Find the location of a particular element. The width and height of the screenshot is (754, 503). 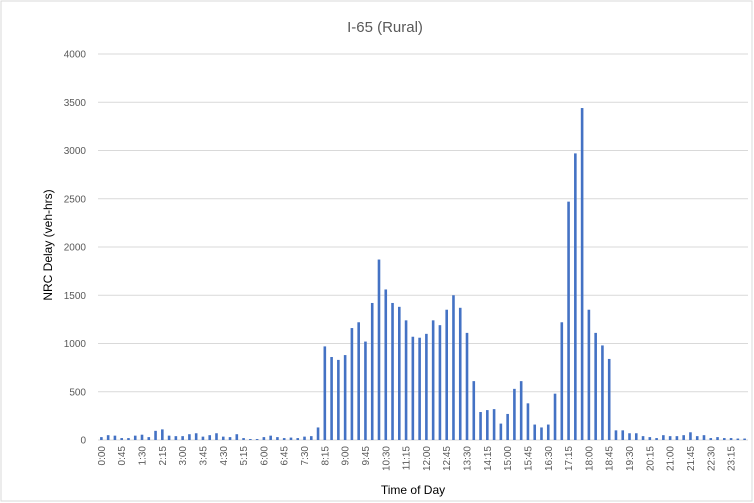

x-tick-label: 12:00 is located at coordinates (427, 458).